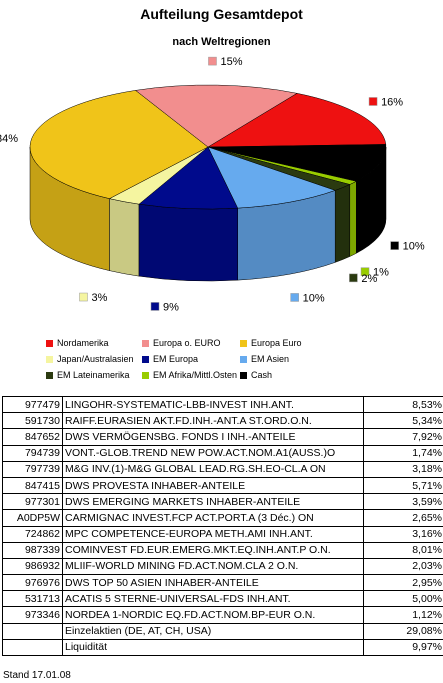  Describe the element at coordinates (403, 615) in the screenshot. I see `weight-cell: 1,12%` at that location.